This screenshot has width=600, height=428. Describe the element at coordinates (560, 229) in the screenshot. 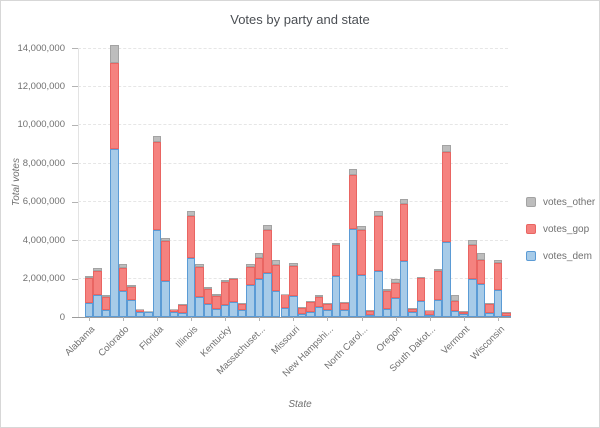

I see `legend-item-votes-gop: votes_gop` at that location.